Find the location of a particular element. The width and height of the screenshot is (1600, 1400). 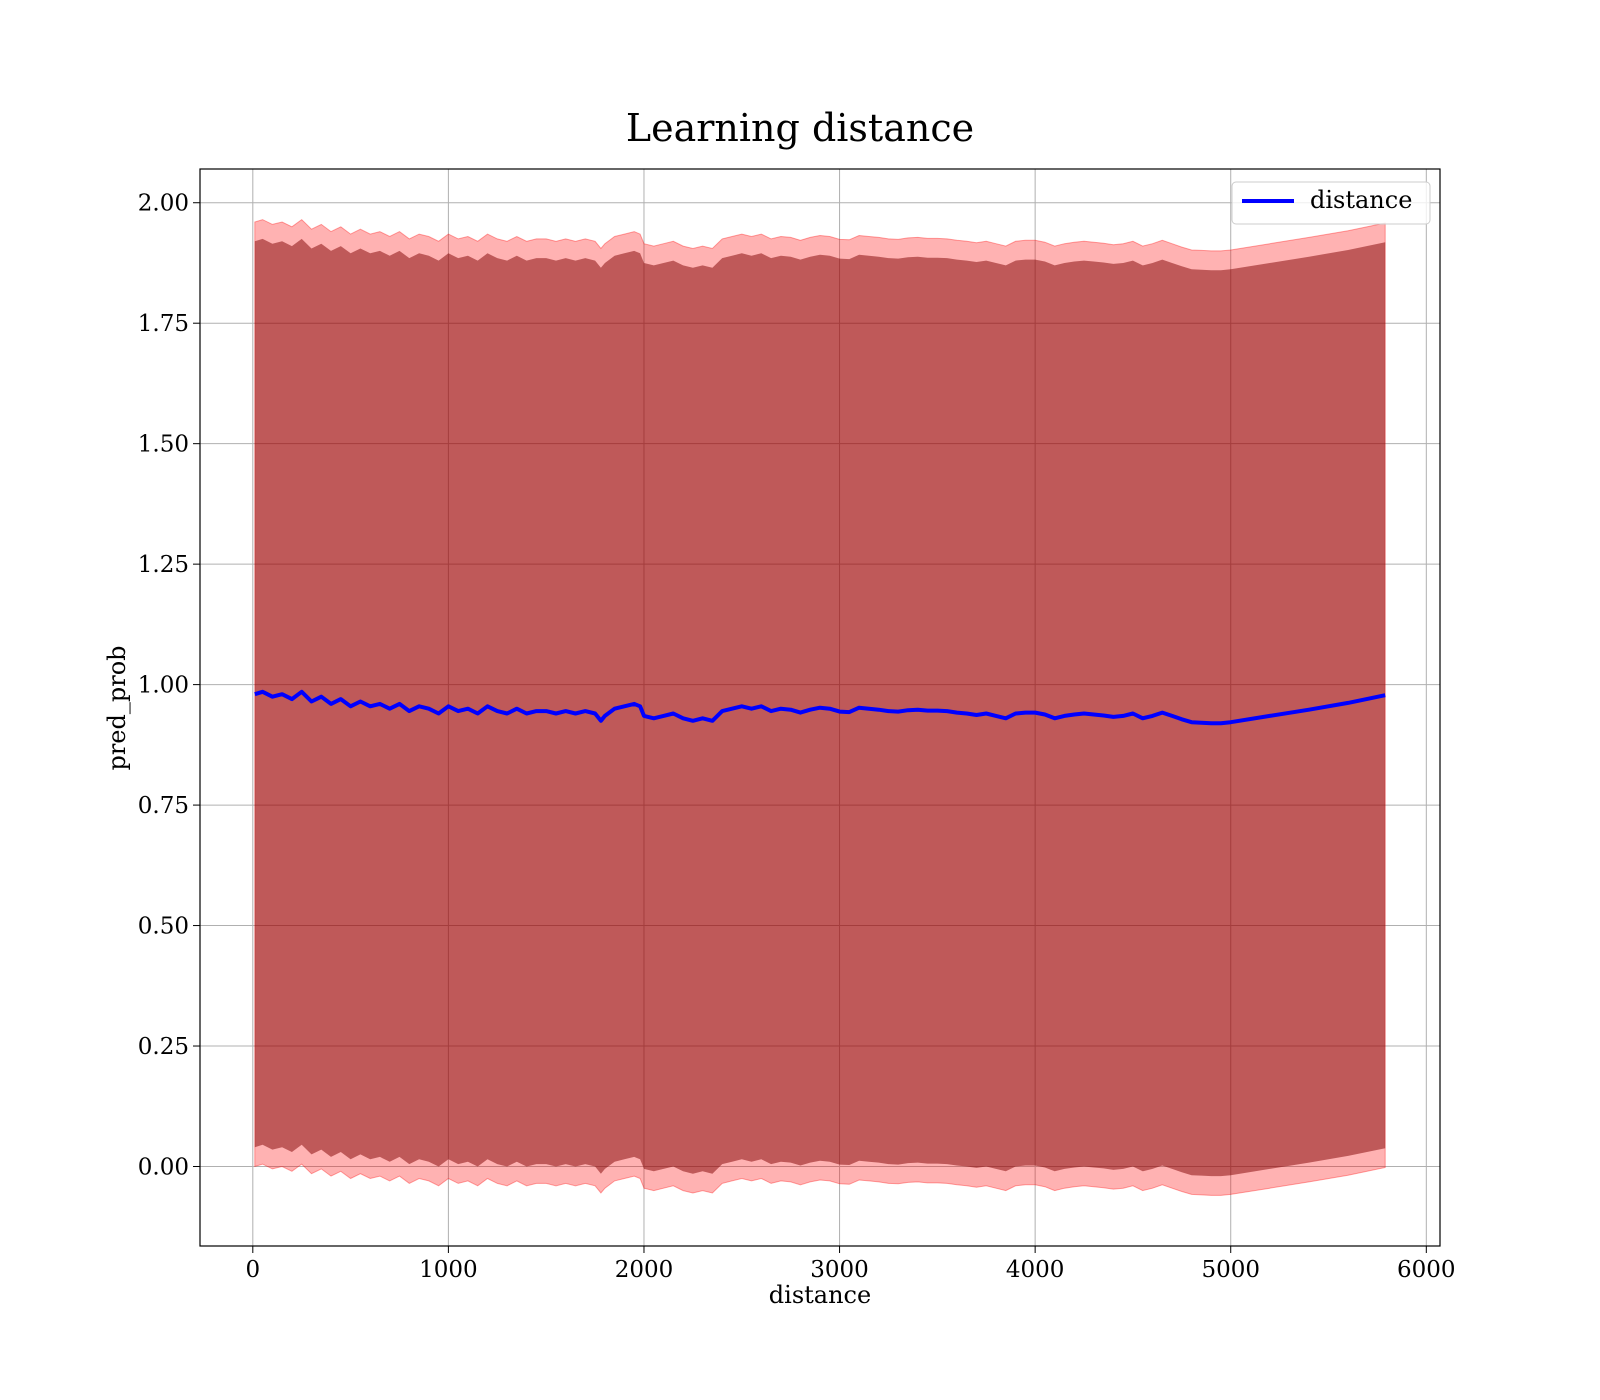

legend-box is located at coordinates (1331, 203).